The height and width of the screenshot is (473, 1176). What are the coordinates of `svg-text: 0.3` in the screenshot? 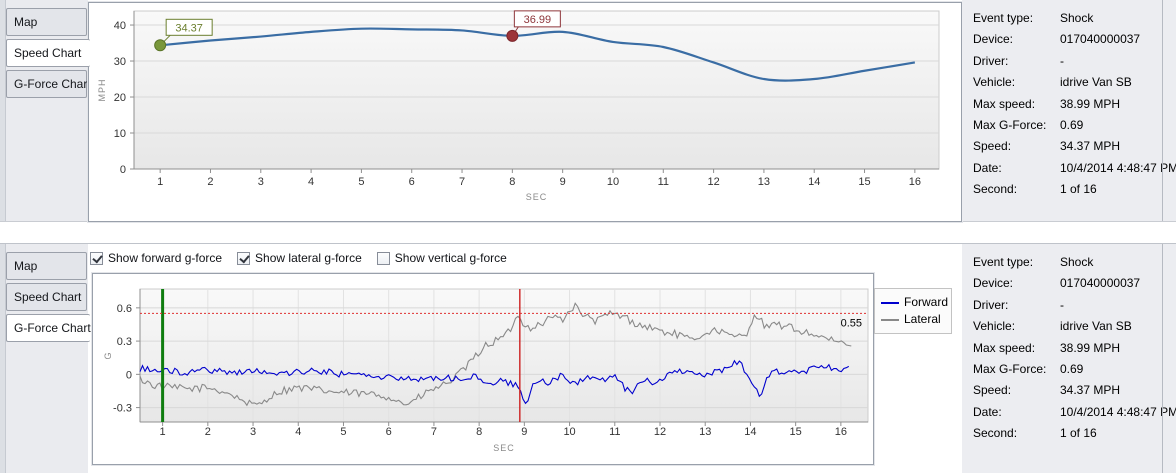 It's located at (124, 342).